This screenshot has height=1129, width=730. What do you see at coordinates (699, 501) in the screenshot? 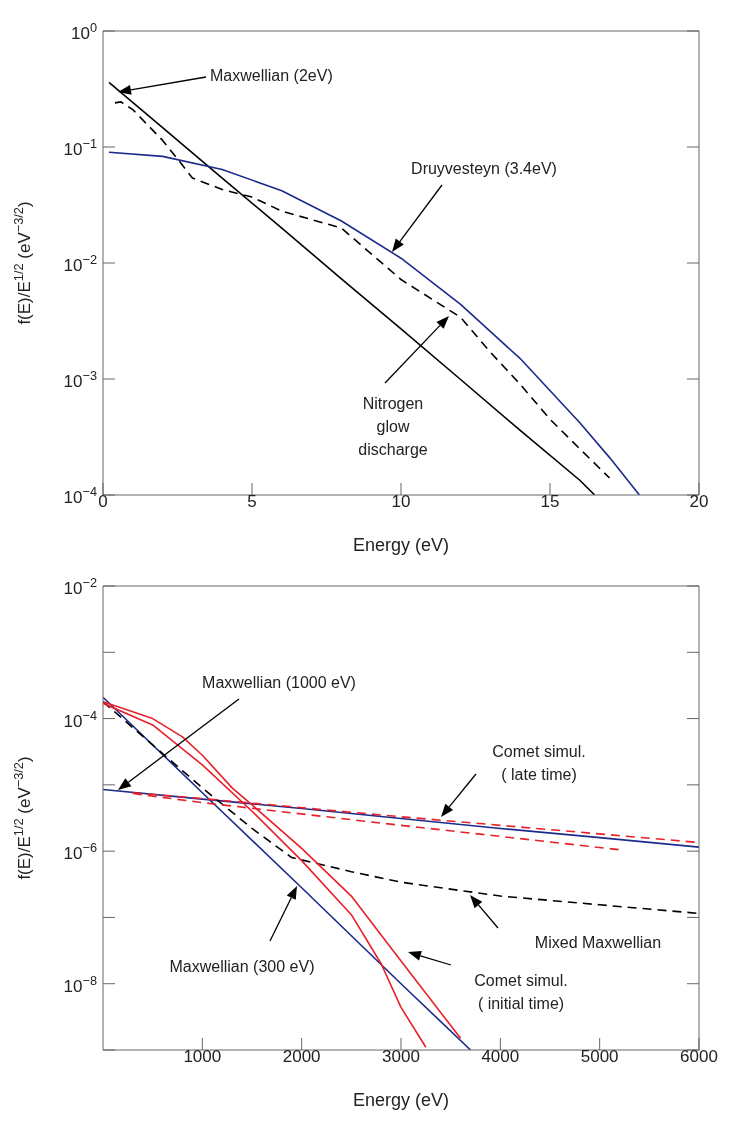
I see `x-tick-label: 20` at bounding box center [699, 501].